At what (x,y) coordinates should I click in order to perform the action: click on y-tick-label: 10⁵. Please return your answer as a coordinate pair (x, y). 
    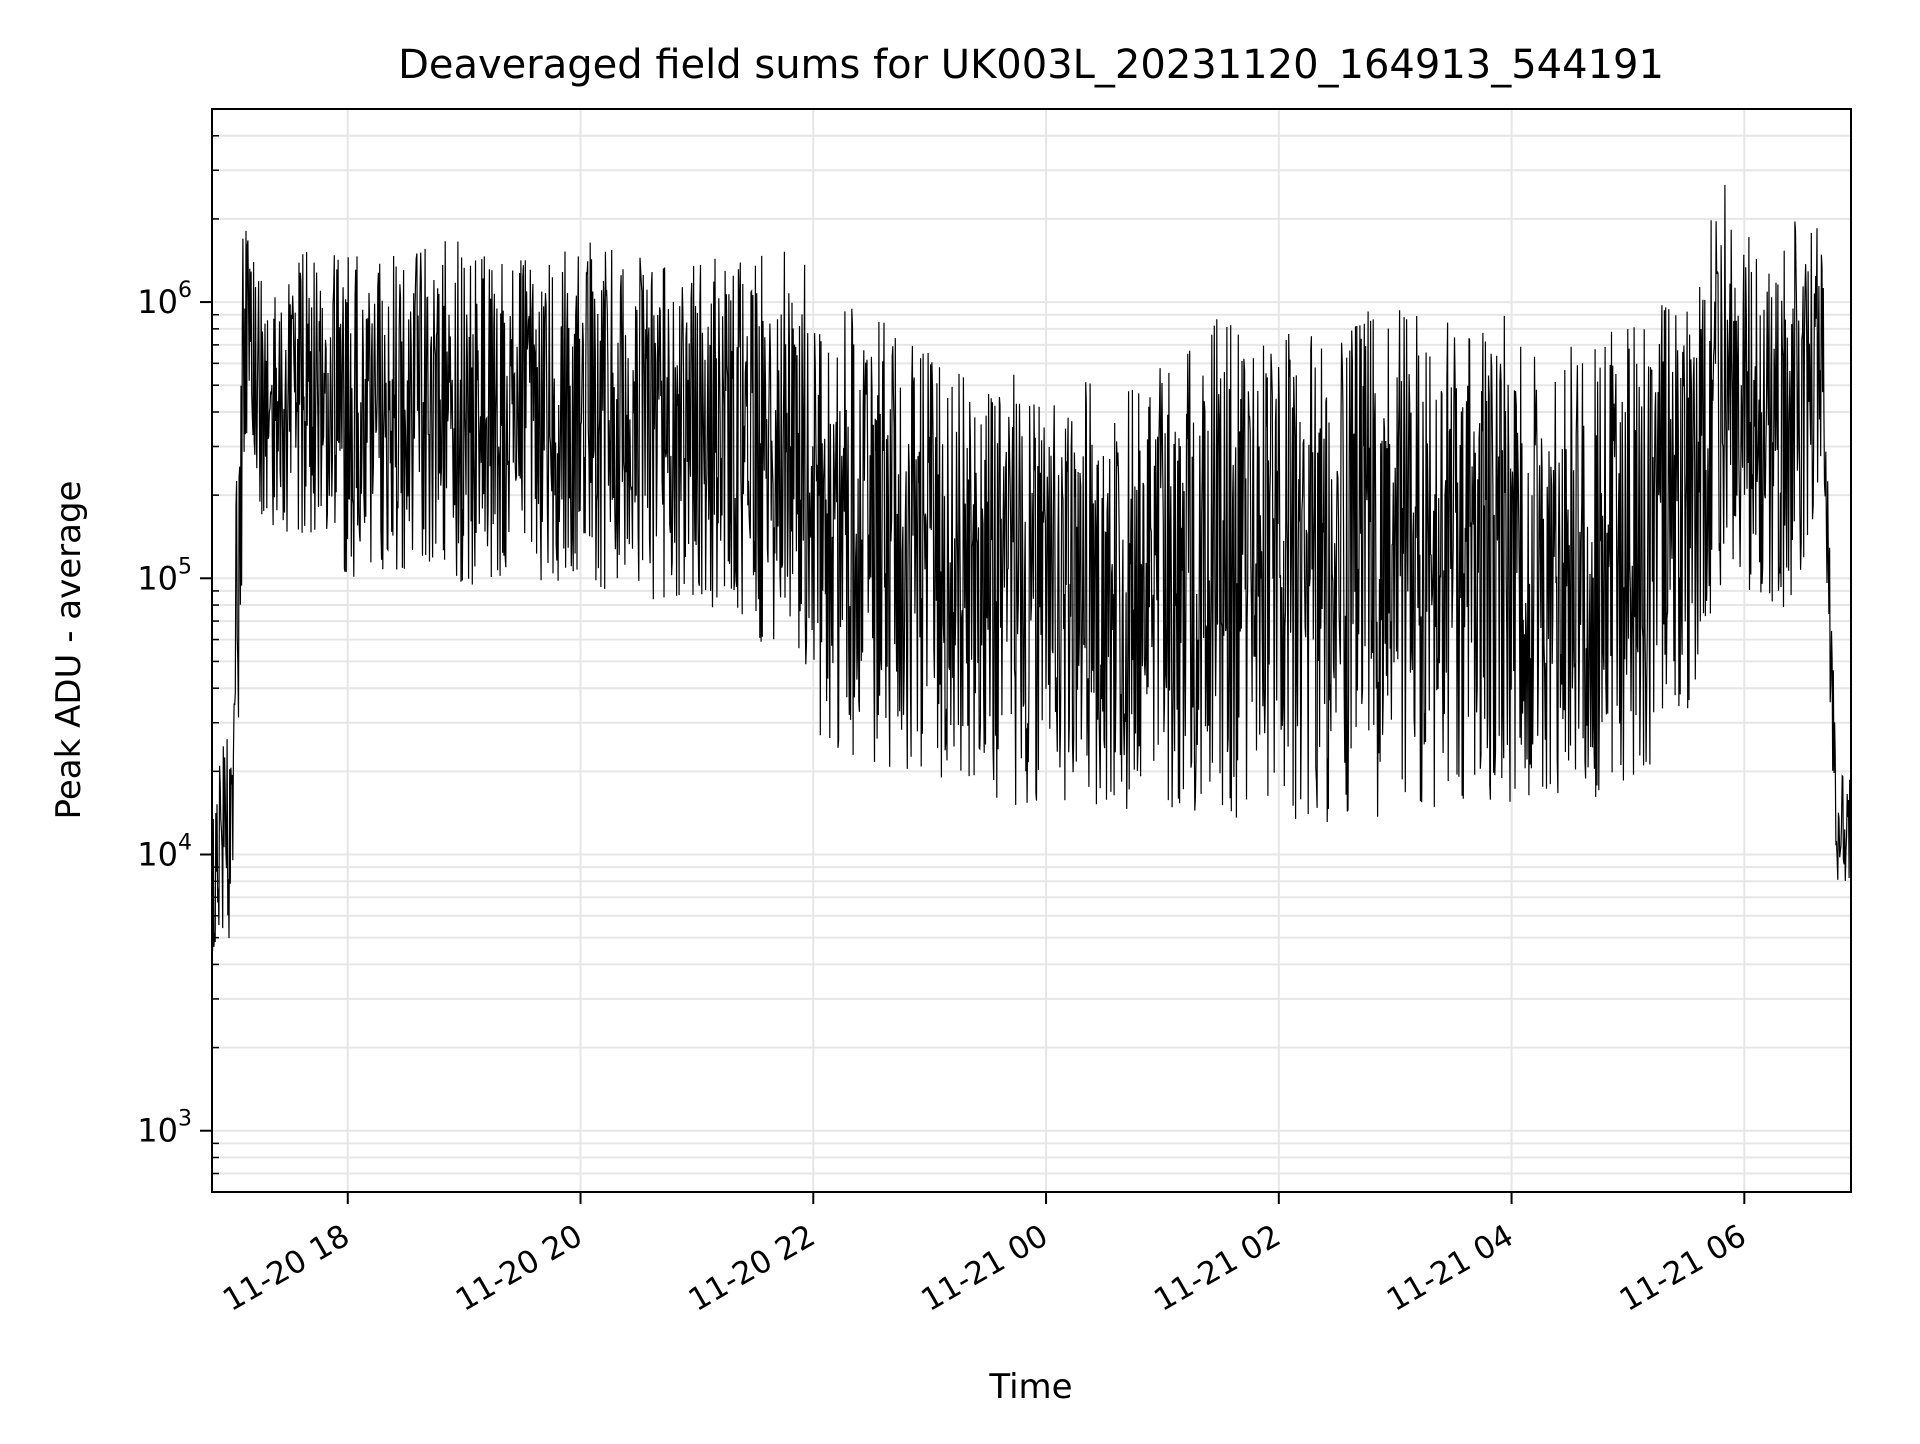
    Looking at the image, I should click on (164, 575).